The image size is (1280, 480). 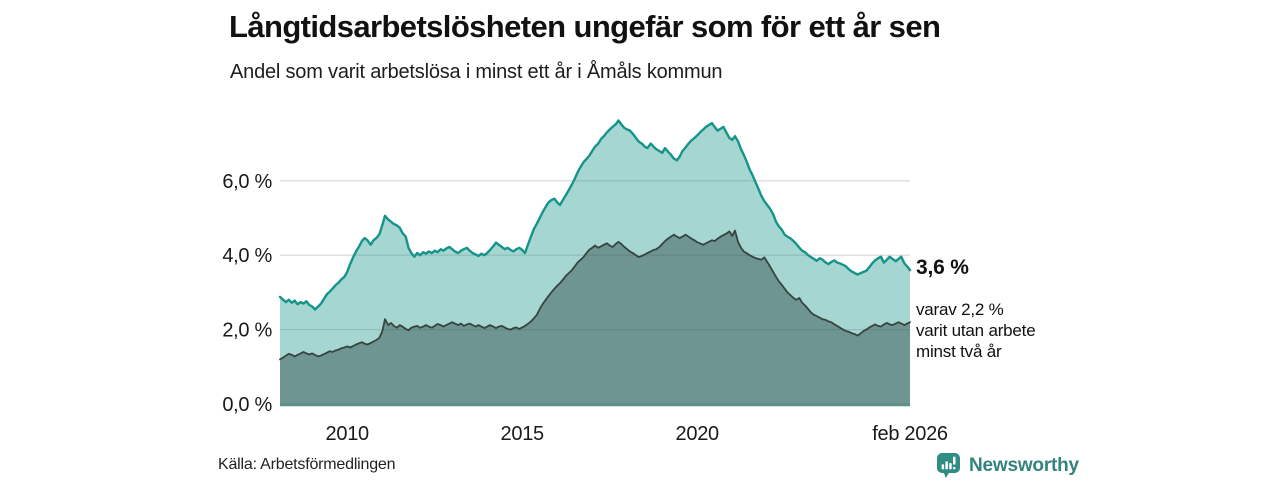 I want to click on x-axis-tick-label: 2010, so click(x=347, y=434).